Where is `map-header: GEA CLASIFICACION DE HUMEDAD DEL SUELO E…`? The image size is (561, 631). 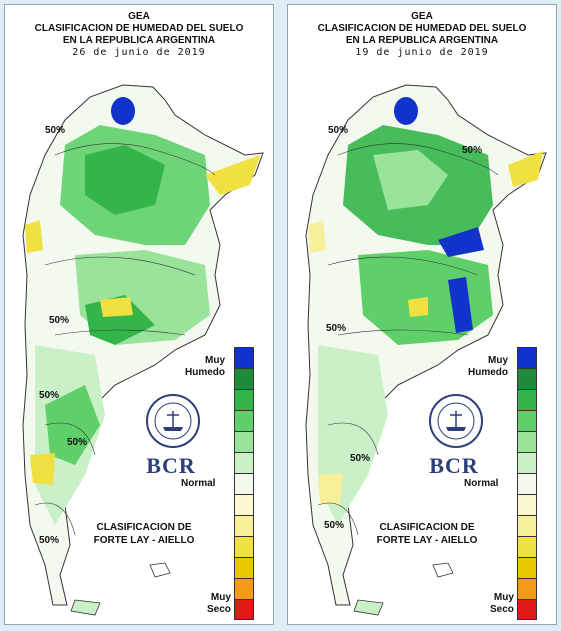 map-header: GEA CLASIFICACION DE HUMEDAD DEL SUELO E… is located at coordinates (422, 35).